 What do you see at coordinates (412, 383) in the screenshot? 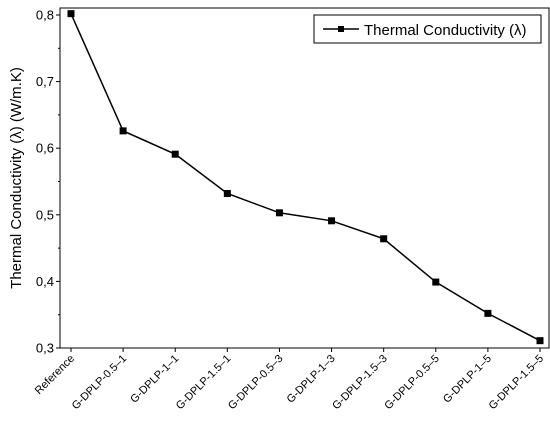
I see `x-tick-label: G-DPLP-0.5–5` at bounding box center [412, 383].